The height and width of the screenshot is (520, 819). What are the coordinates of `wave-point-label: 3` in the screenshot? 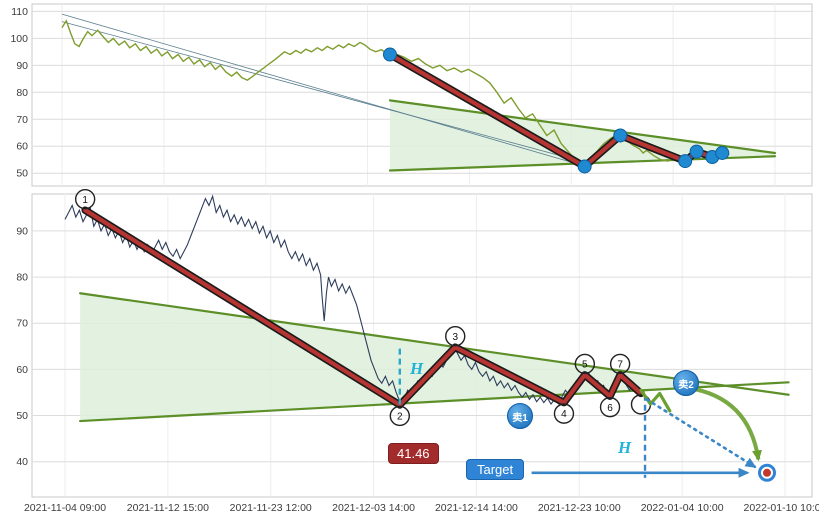 It's located at (455, 337).